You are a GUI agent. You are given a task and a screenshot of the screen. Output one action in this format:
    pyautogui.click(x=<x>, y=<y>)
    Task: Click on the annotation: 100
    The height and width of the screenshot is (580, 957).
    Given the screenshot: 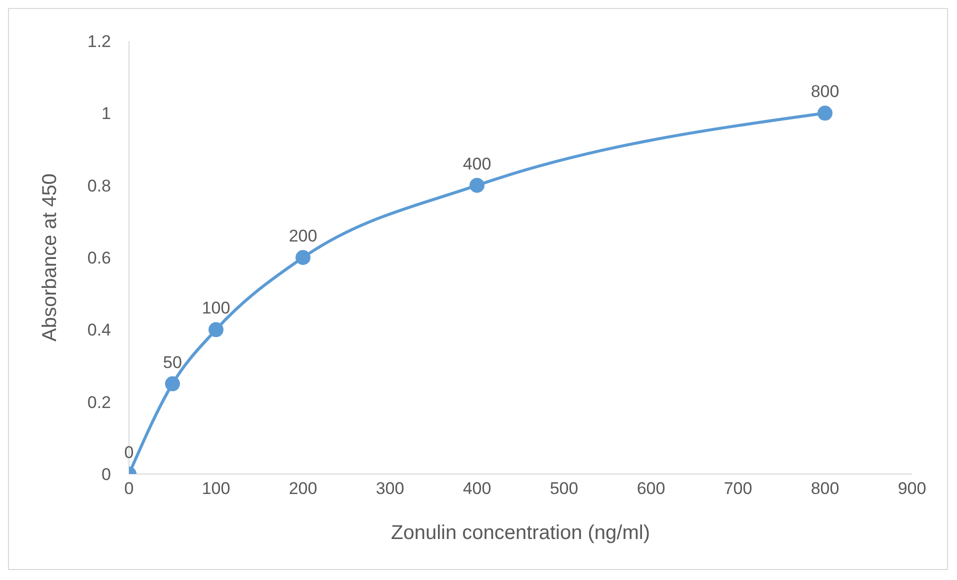 What is the action you would take?
    pyautogui.click(x=216, y=308)
    